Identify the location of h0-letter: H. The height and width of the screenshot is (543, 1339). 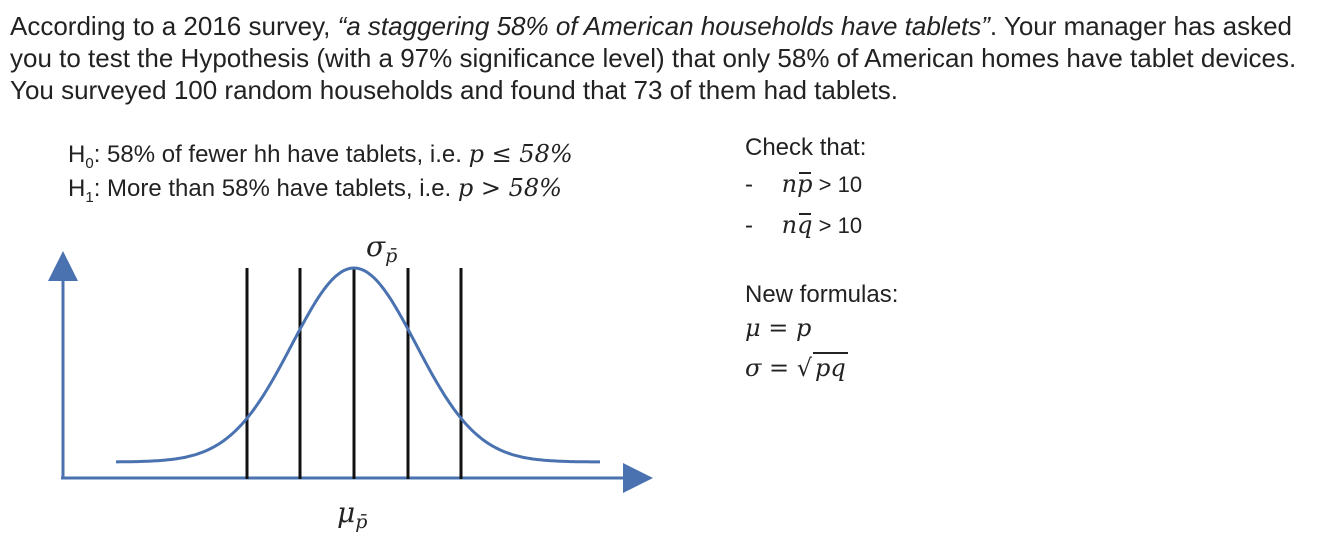
(77, 154).